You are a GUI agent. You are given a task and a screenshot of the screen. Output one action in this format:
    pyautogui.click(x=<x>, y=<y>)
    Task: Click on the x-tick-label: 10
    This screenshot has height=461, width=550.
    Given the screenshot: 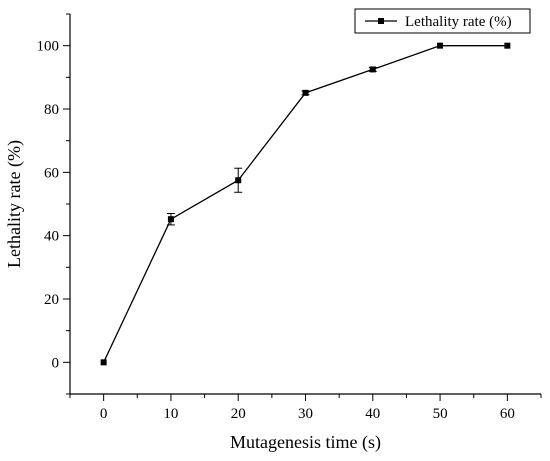 What is the action you would take?
    pyautogui.click(x=170, y=414)
    